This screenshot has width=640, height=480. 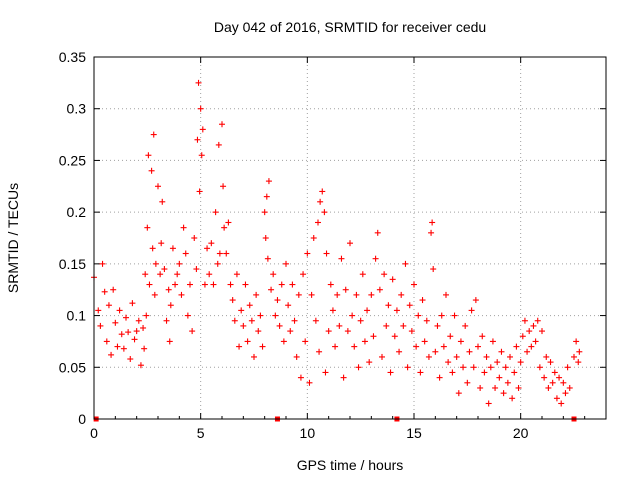 What do you see at coordinates (94, 433) in the screenshot?
I see `x-tick-label: 0` at bounding box center [94, 433].